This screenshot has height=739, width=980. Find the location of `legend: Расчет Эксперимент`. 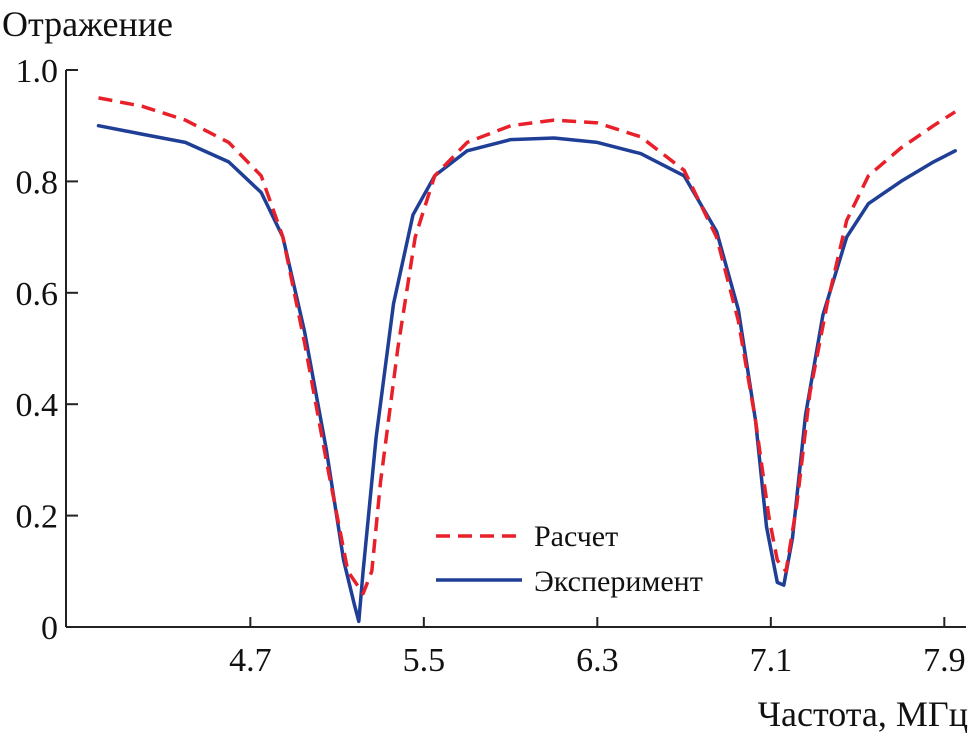

legend: Расчет Эксперимент is located at coordinates (569, 559).